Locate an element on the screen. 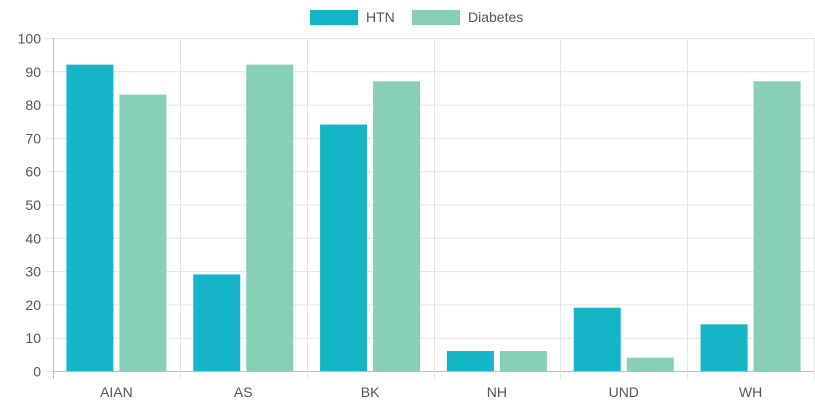 The image size is (815, 406). bar-htn-bk is located at coordinates (344, 247).